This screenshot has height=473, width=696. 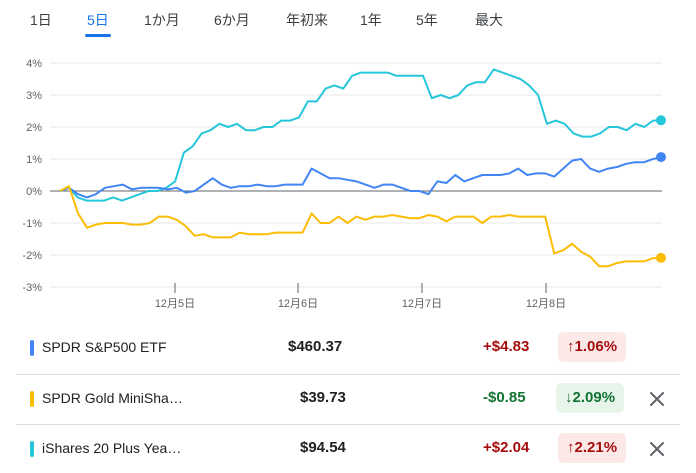 I want to click on list-item: SPDR Gold MiniSha… $39.73 -$0.85 ↓2.09%, so click(x=348, y=398).